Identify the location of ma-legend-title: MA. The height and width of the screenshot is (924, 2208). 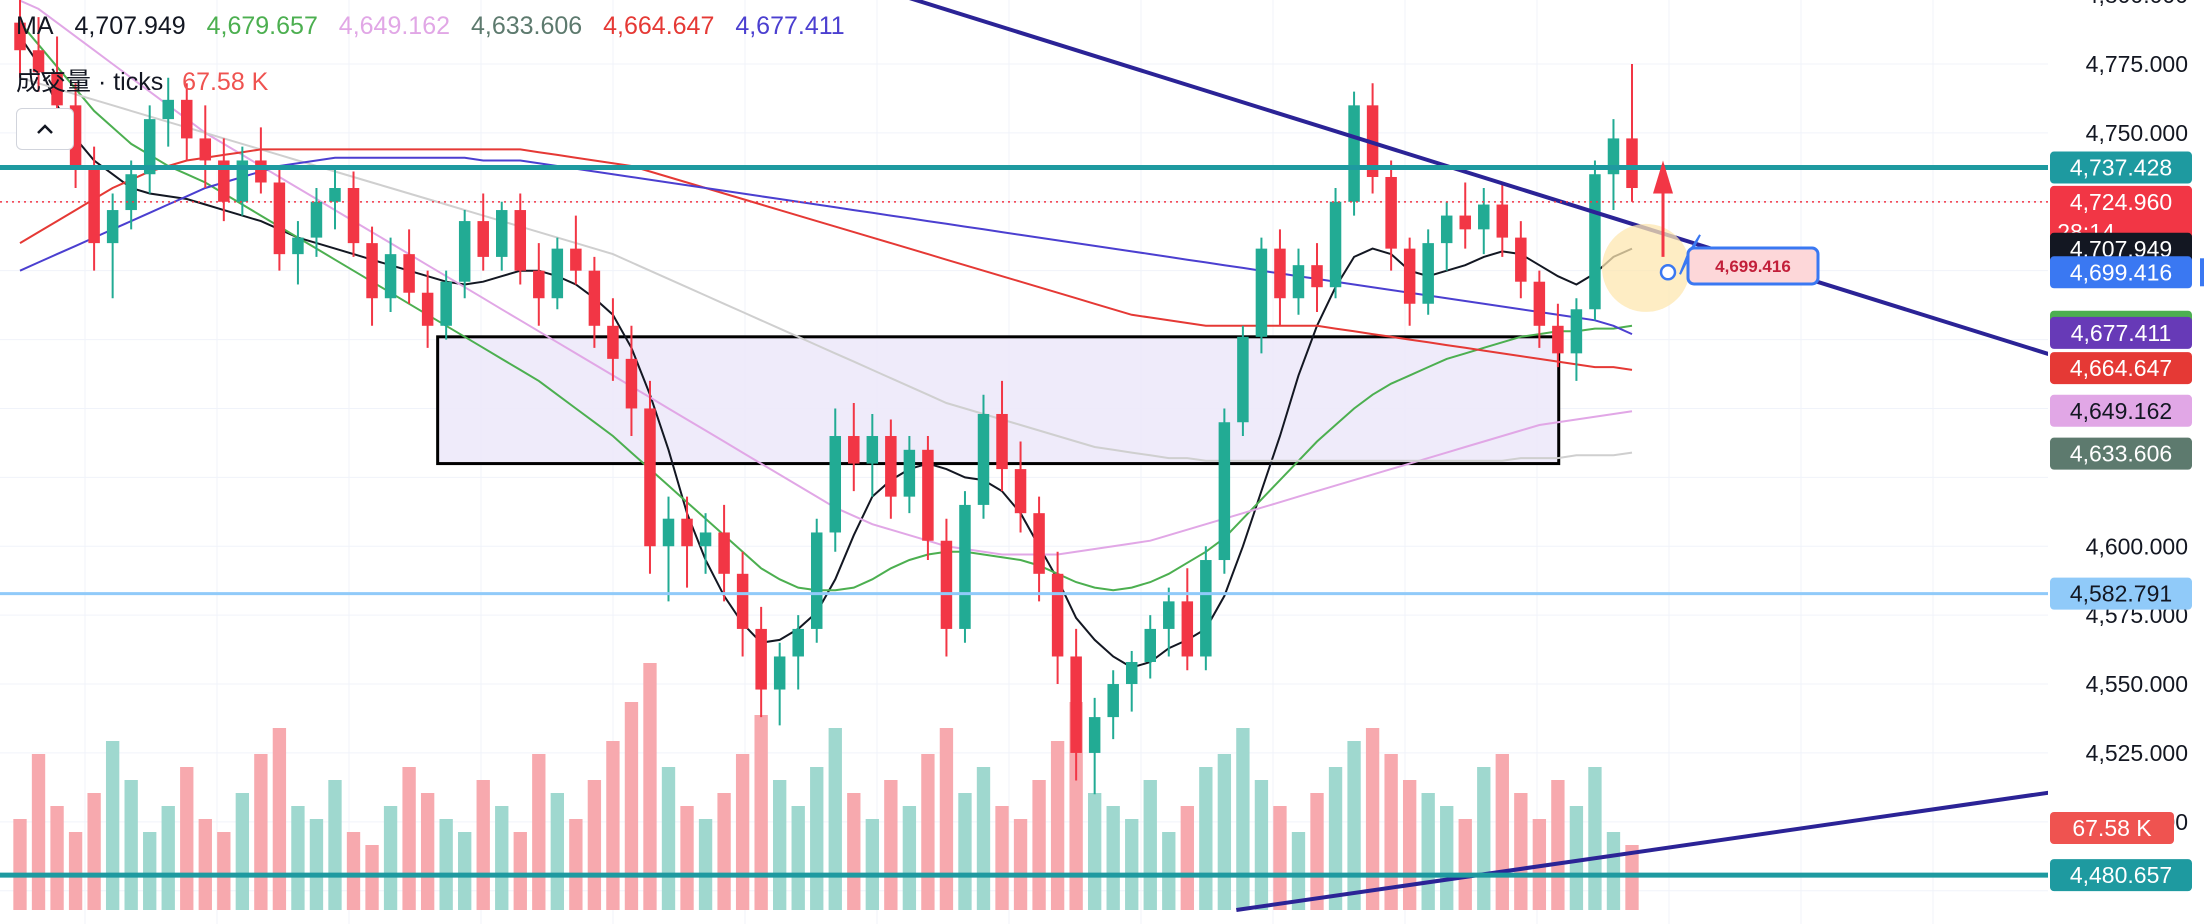
(35, 26).